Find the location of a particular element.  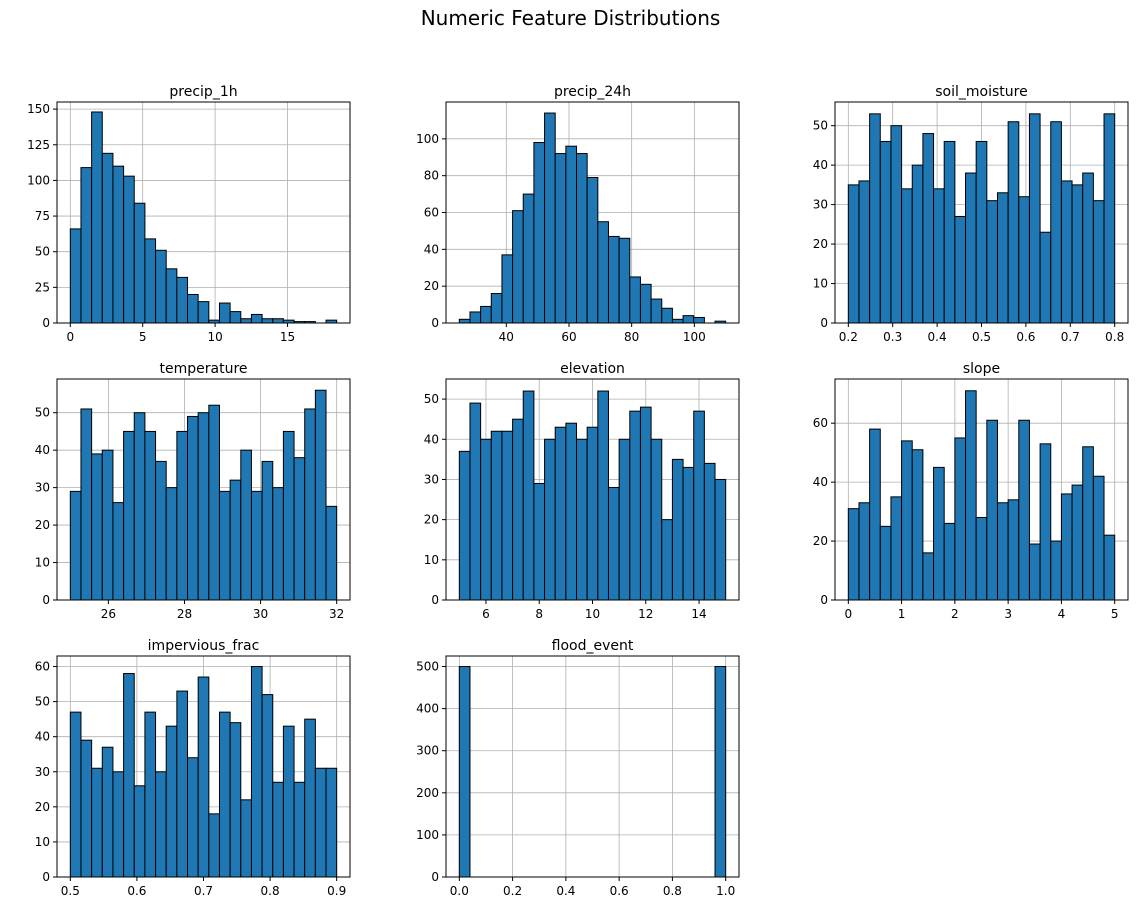

y-tick-label: 150 is located at coordinates (38, 109).